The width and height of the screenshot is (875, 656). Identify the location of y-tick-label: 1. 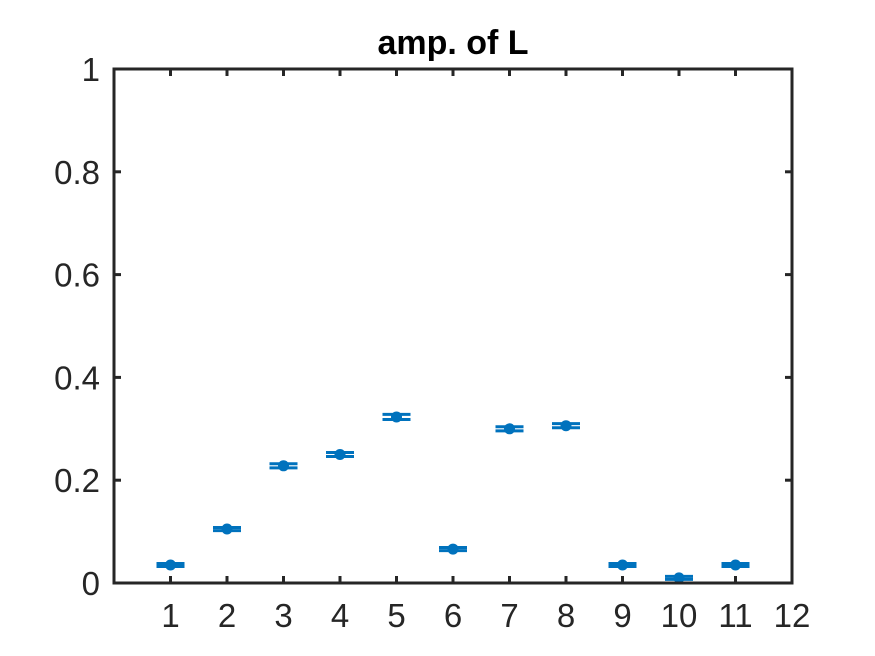
(91, 69).